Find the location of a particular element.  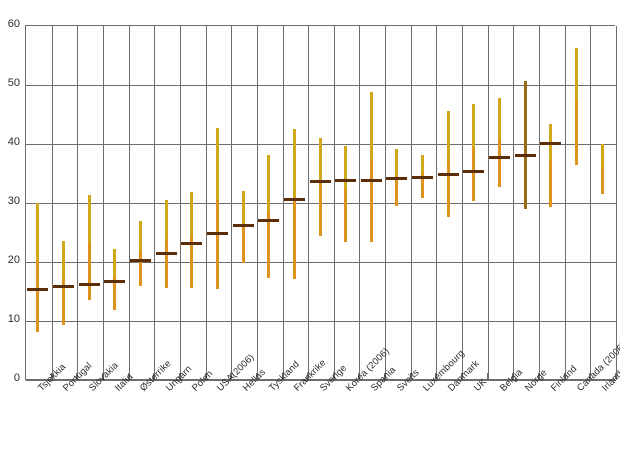

y-tick-label: 60 is located at coordinates (13, 24).